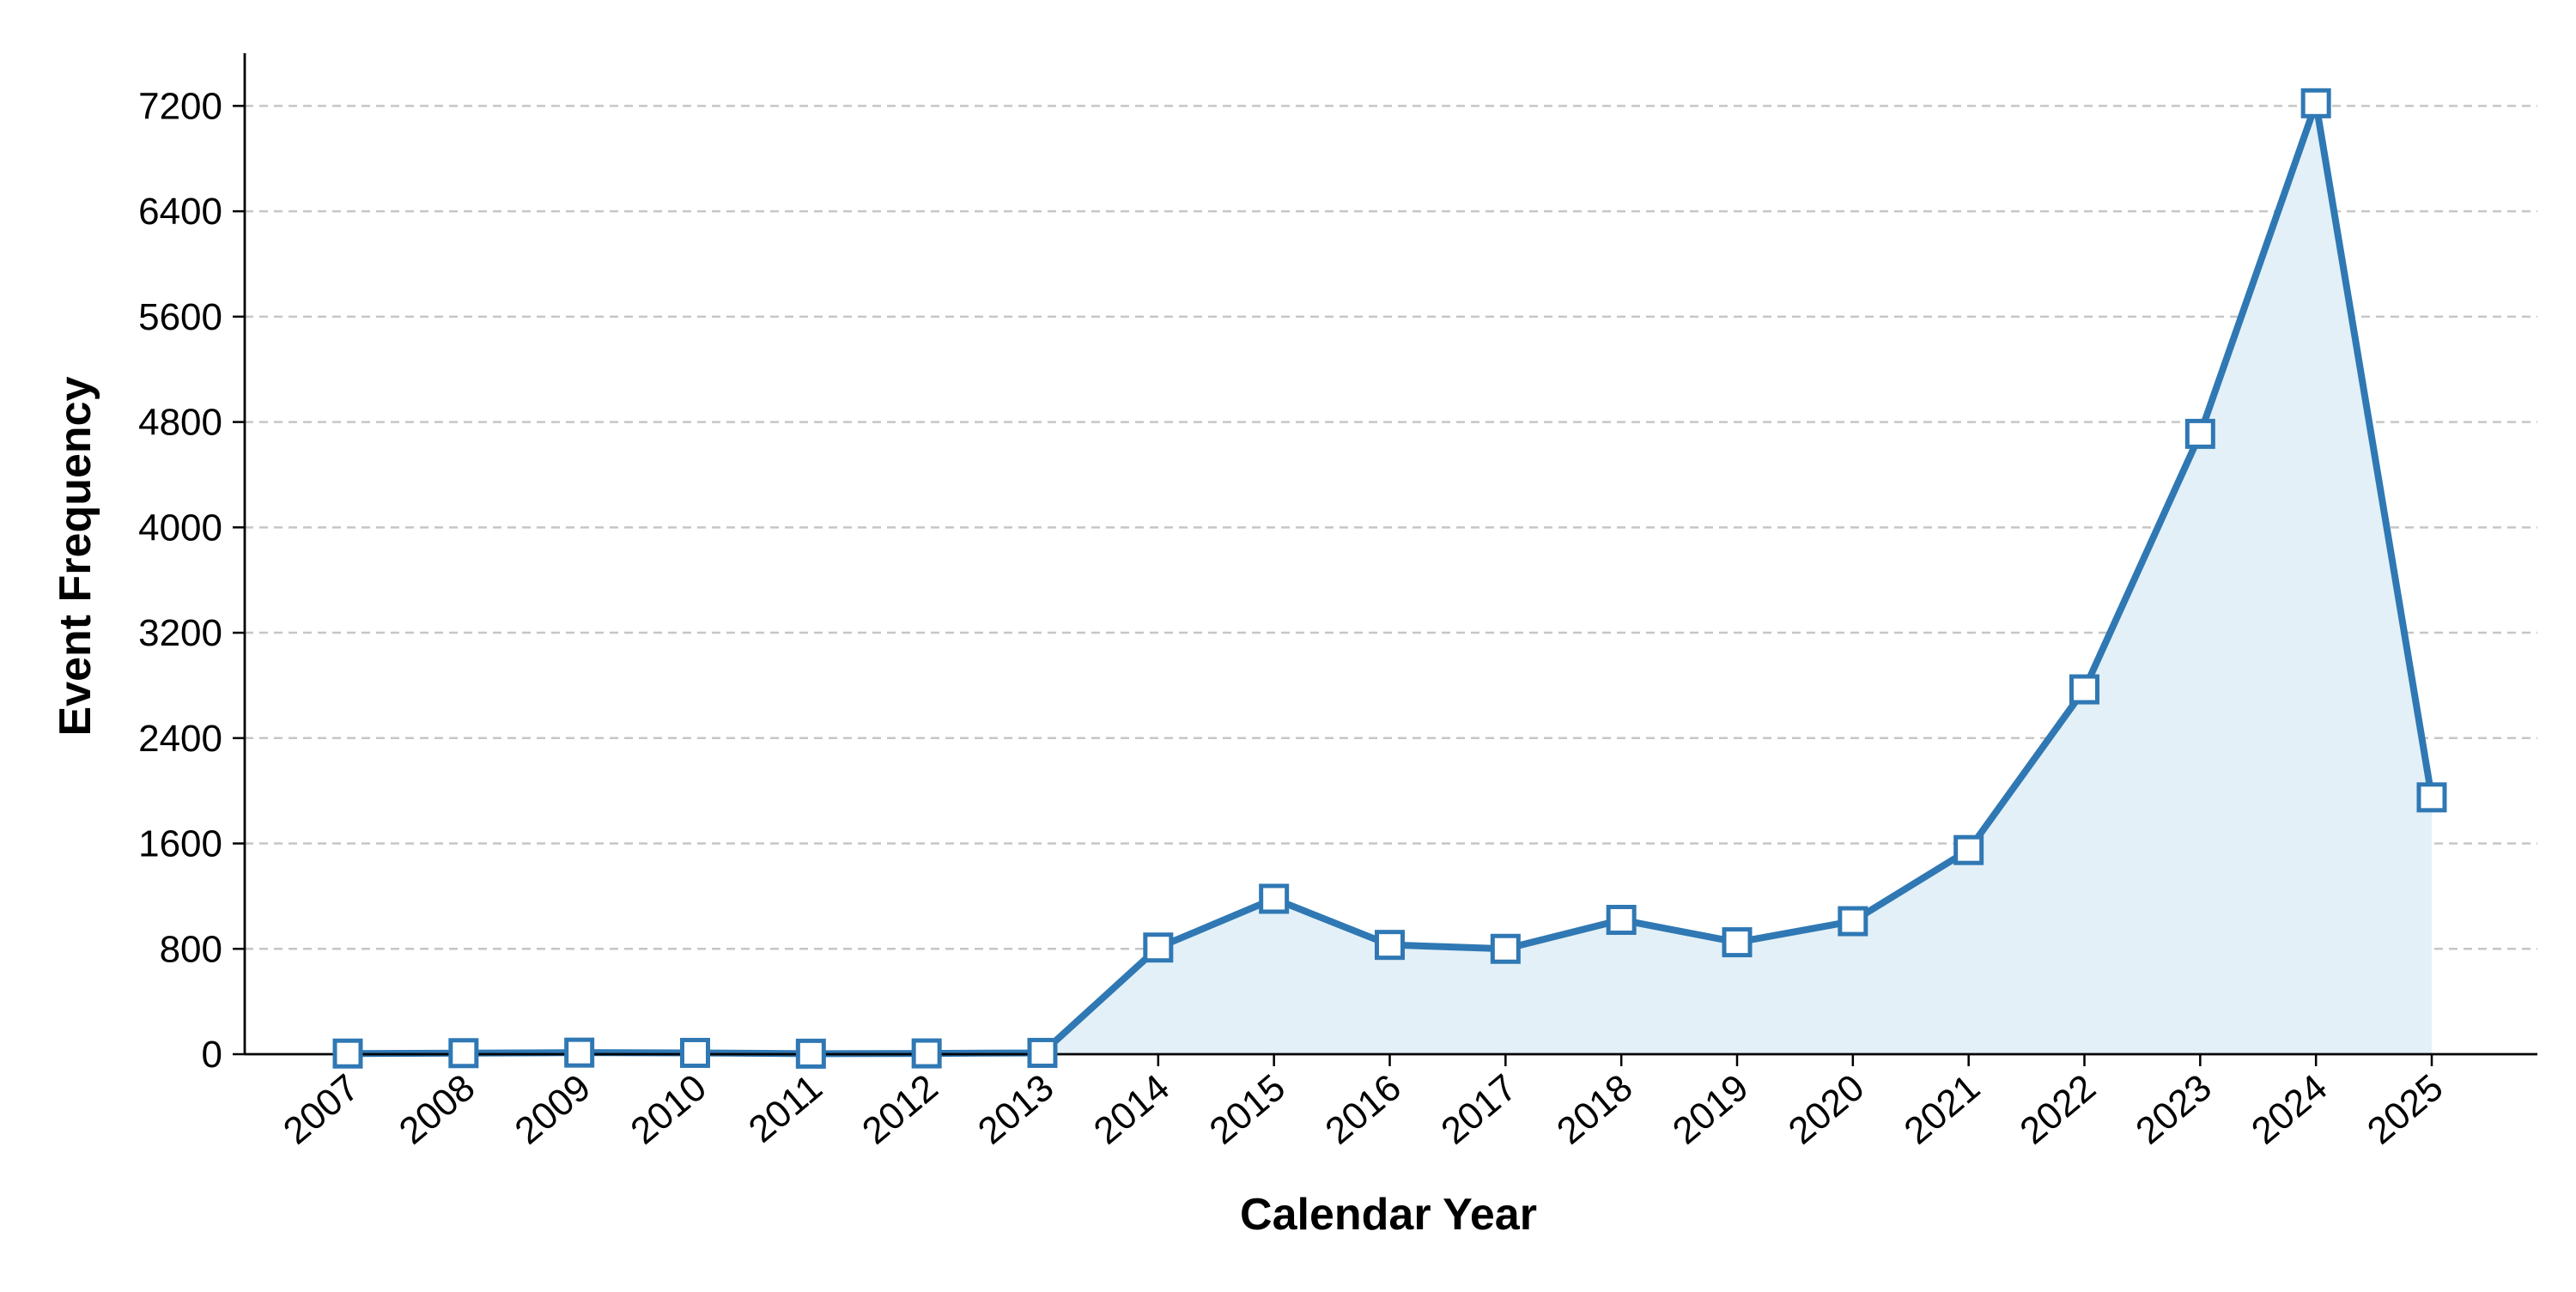  I want to click on x-tick-label: 2025, so click(2405, 1109).